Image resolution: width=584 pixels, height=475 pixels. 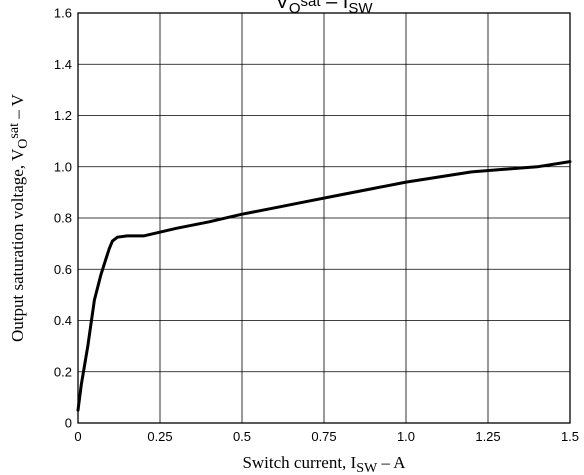 What do you see at coordinates (63, 320) in the screenshot?
I see `y-tick-label: 0.4` at bounding box center [63, 320].